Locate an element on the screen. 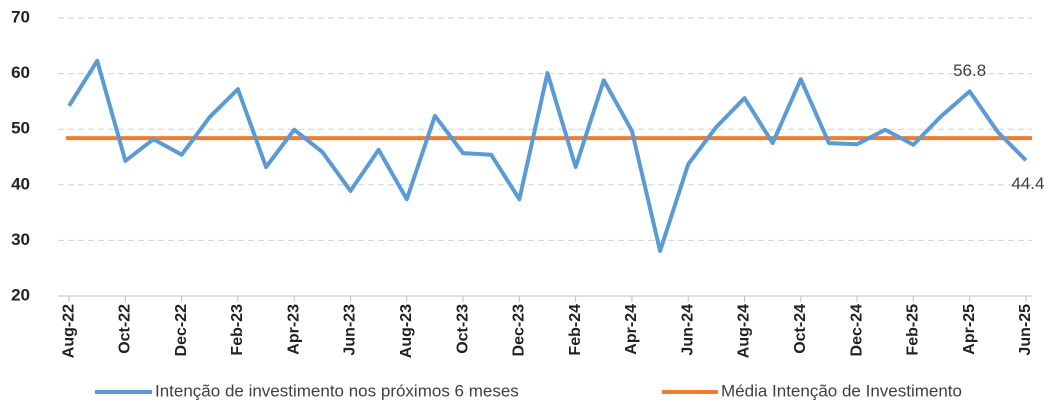  x-tick-label: Apr-25 is located at coordinates (969, 329).